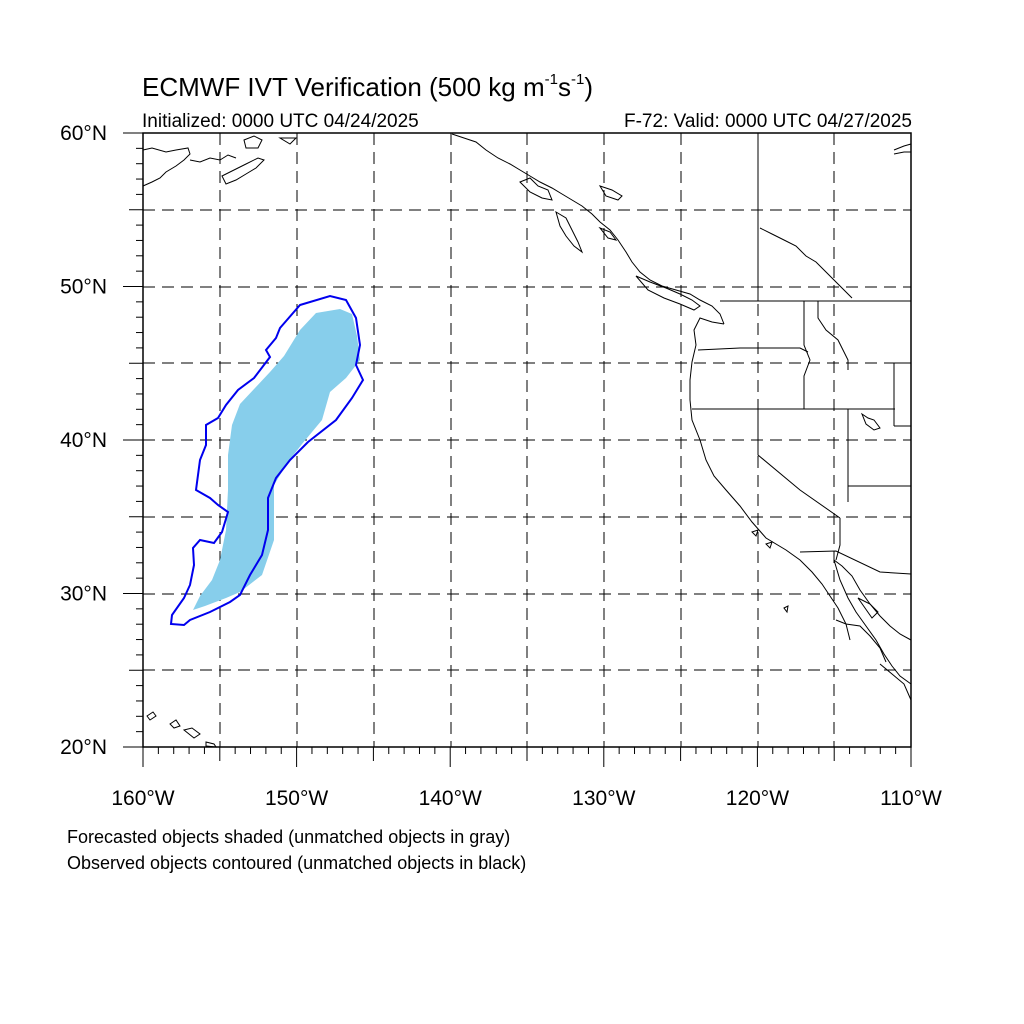 Image resolution: width=1024 pixels, height=1024 pixels. I want to click on lon-label: 130°W, so click(603, 798).